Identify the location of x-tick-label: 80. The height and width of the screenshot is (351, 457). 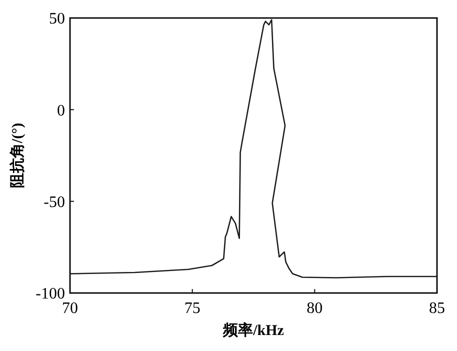
(314, 308).